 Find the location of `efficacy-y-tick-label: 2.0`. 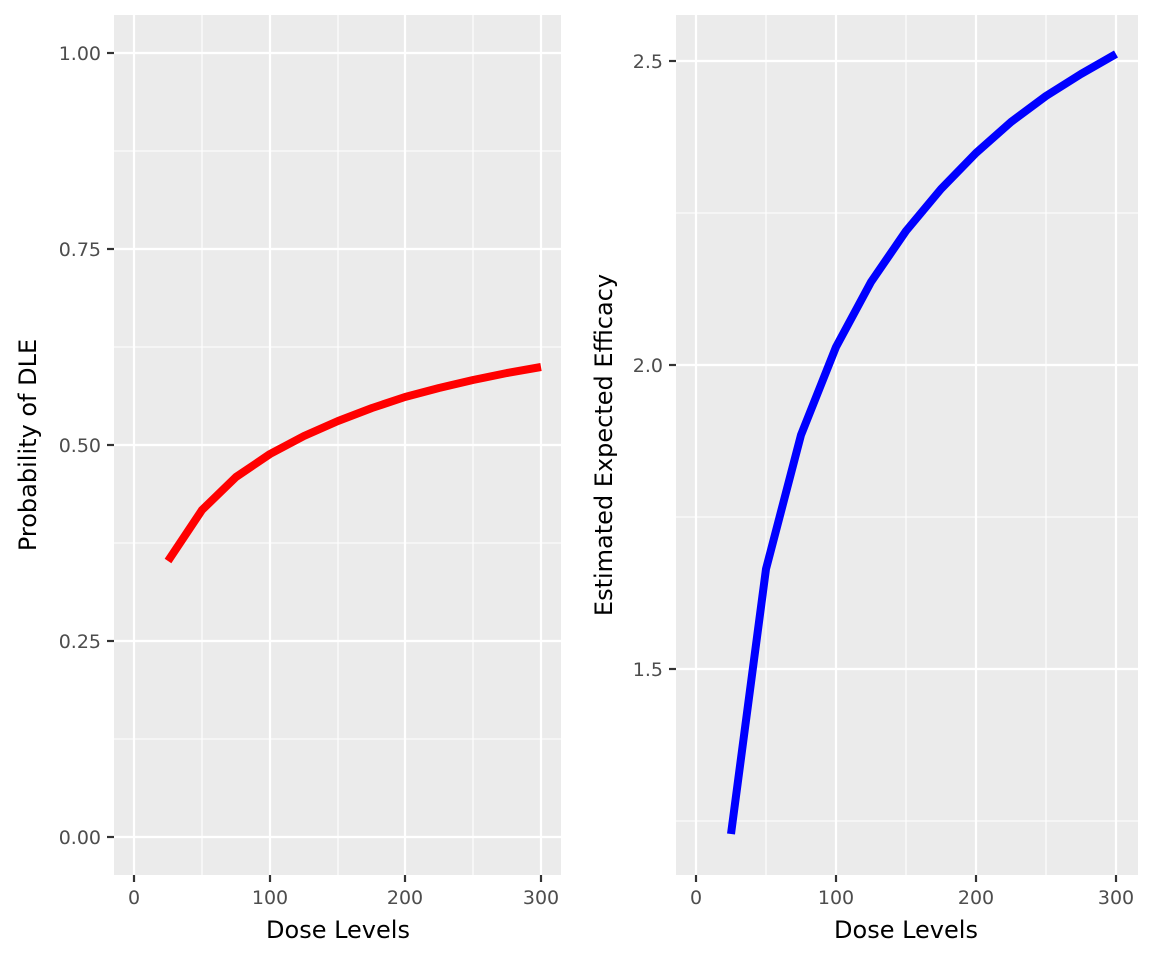

efficacy-y-tick-label: 2.0 is located at coordinates (648, 366).